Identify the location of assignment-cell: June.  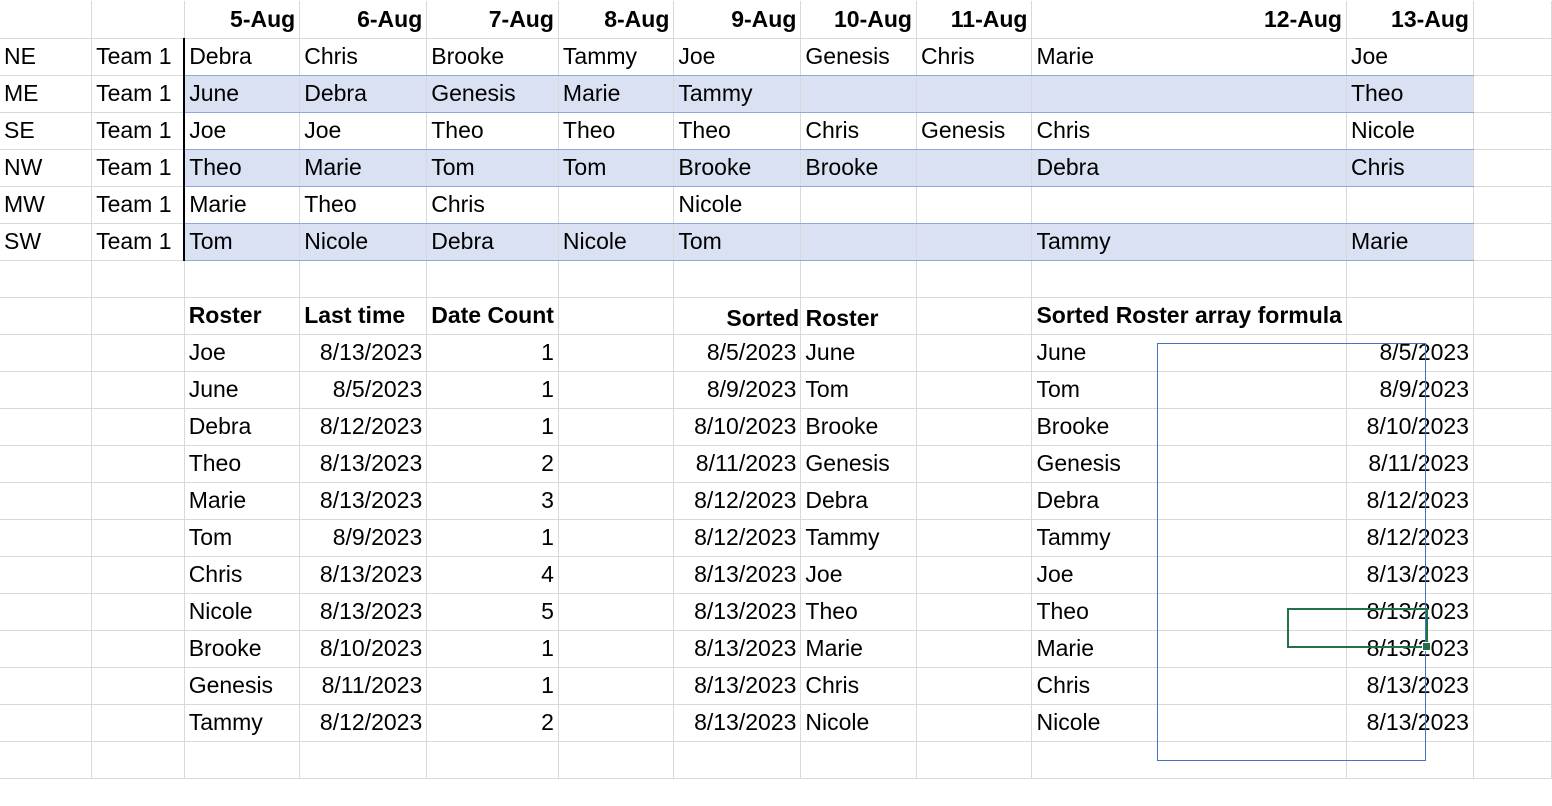
(242, 94).